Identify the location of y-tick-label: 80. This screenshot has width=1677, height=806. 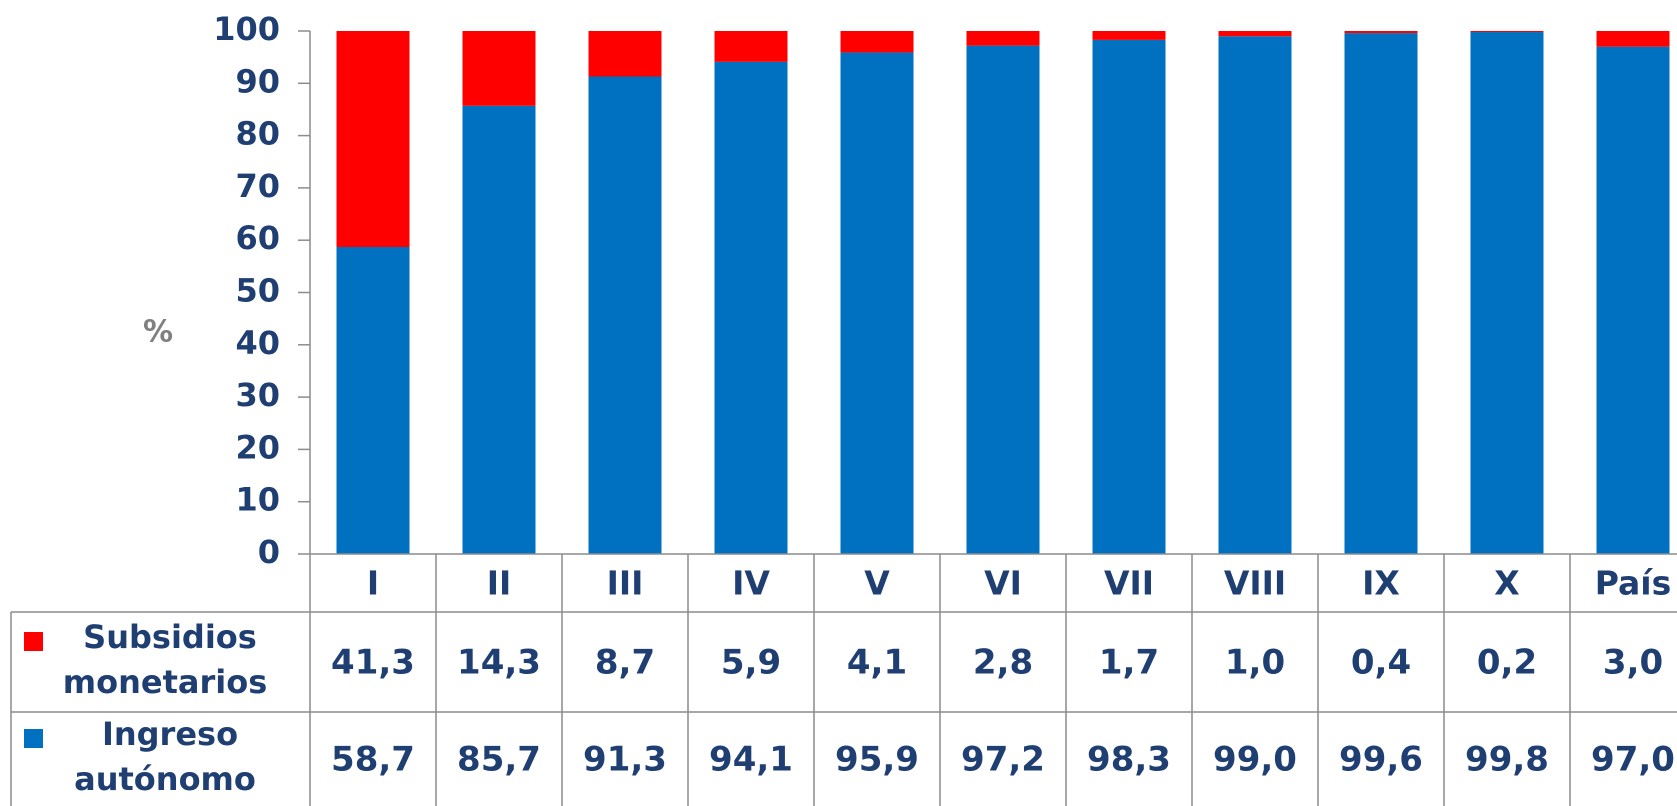
(257, 134).